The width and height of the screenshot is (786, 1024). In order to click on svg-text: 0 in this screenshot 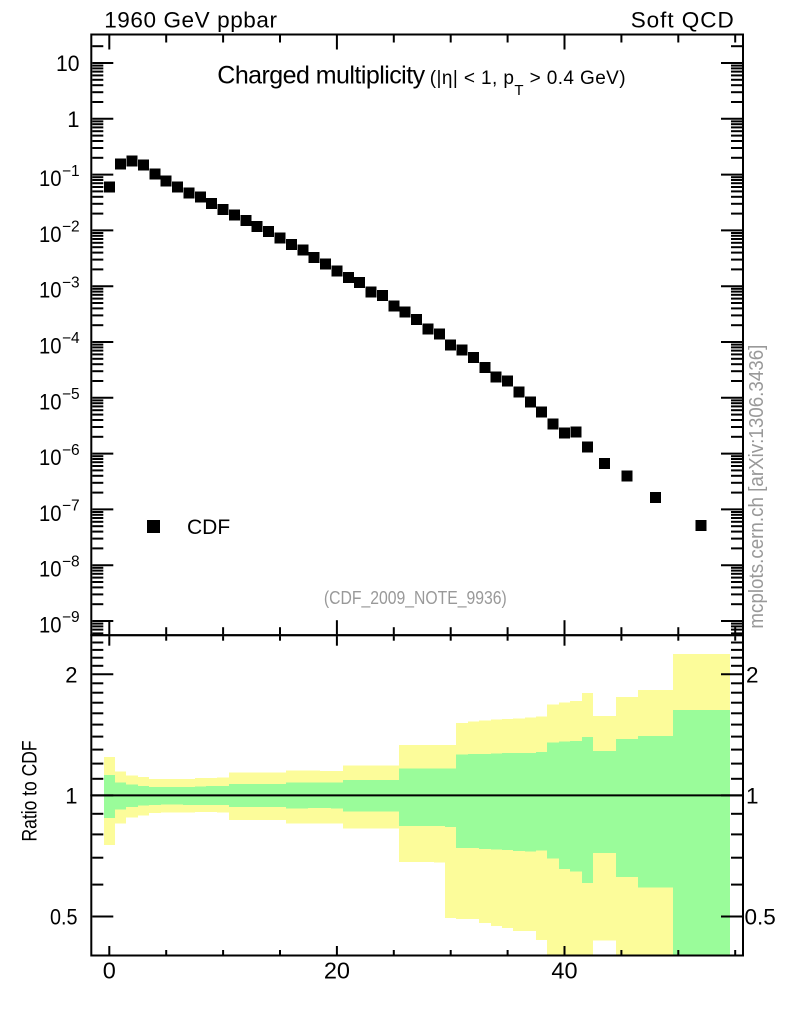, I will do `click(109, 971)`.